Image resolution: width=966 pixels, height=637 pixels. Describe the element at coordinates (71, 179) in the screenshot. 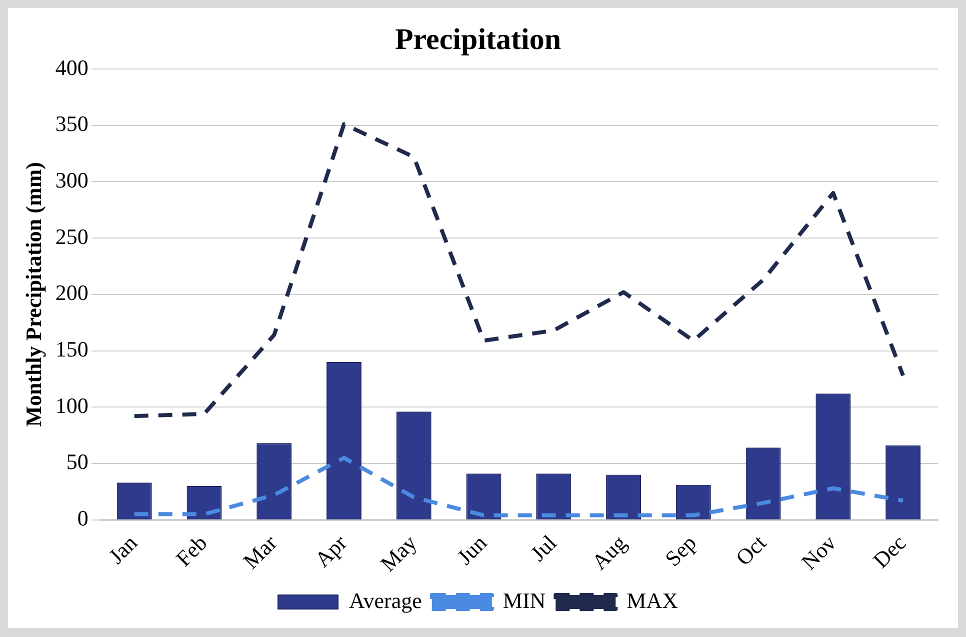

I see `y-tick-label: 300` at that location.